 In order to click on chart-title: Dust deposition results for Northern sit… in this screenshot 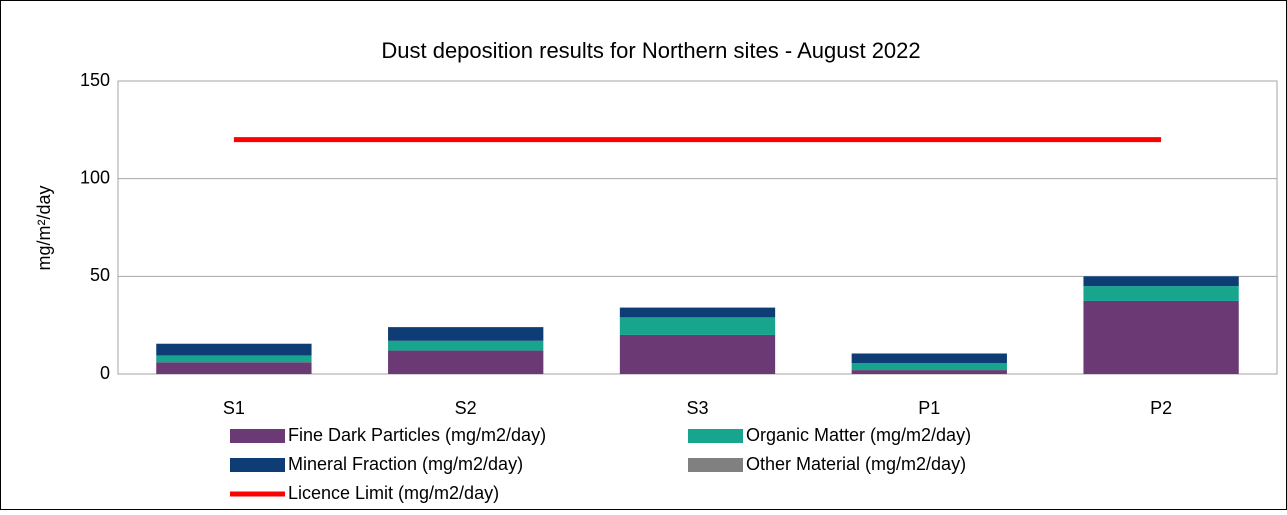, I will do `click(650, 50)`.